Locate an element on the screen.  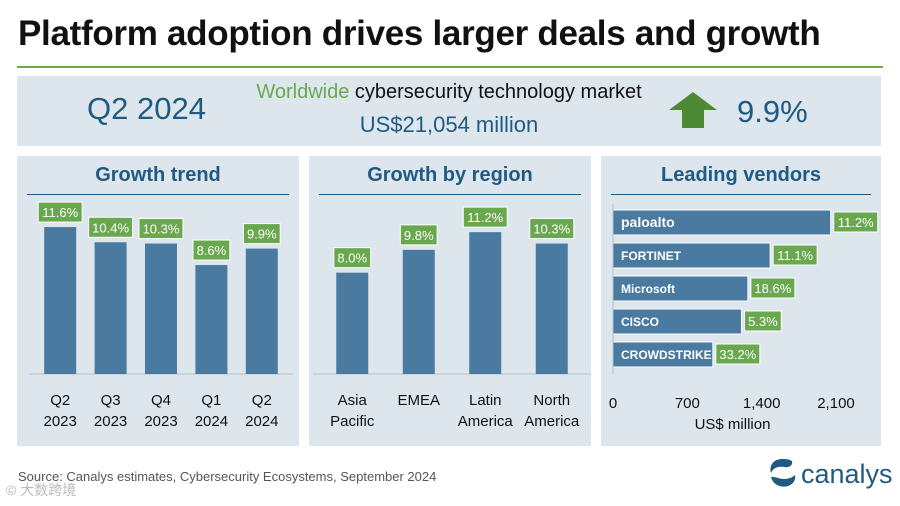
summary-market-prefix: Worldwide is located at coordinates (303, 92).